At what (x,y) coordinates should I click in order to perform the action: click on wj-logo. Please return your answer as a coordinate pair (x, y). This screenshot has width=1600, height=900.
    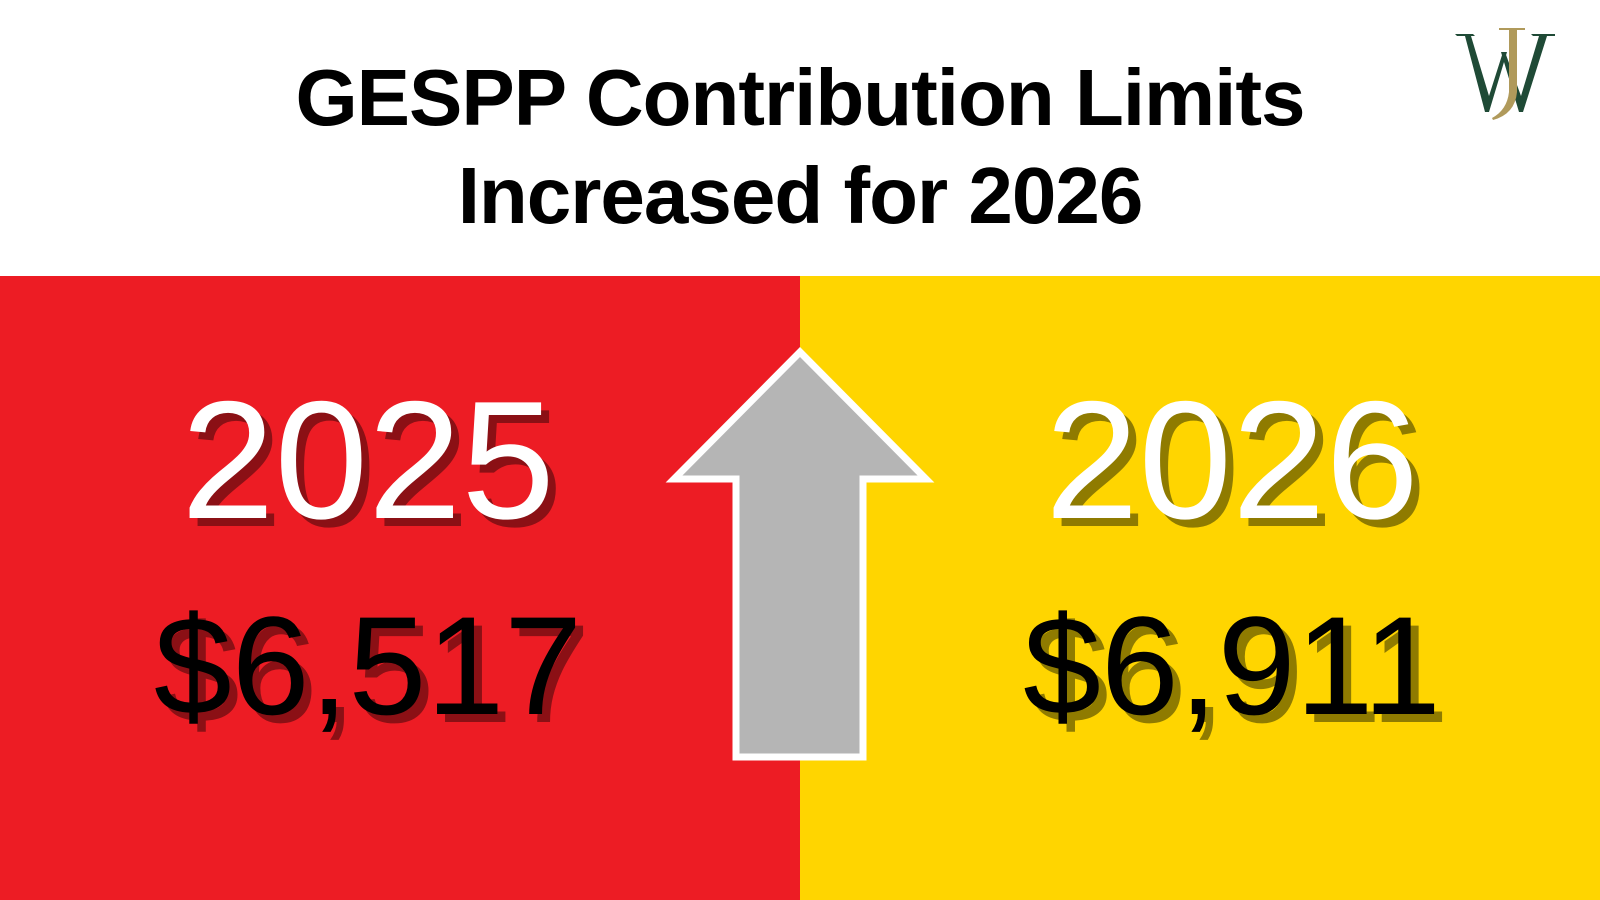
    Looking at the image, I should click on (1505, 74).